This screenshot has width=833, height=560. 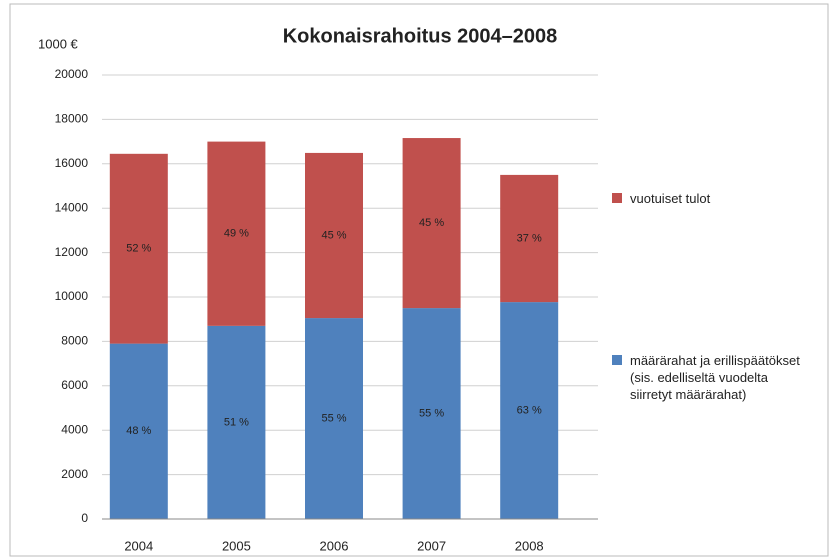 I want to click on x-tick-label: 2007, so click(x=431, y=545).